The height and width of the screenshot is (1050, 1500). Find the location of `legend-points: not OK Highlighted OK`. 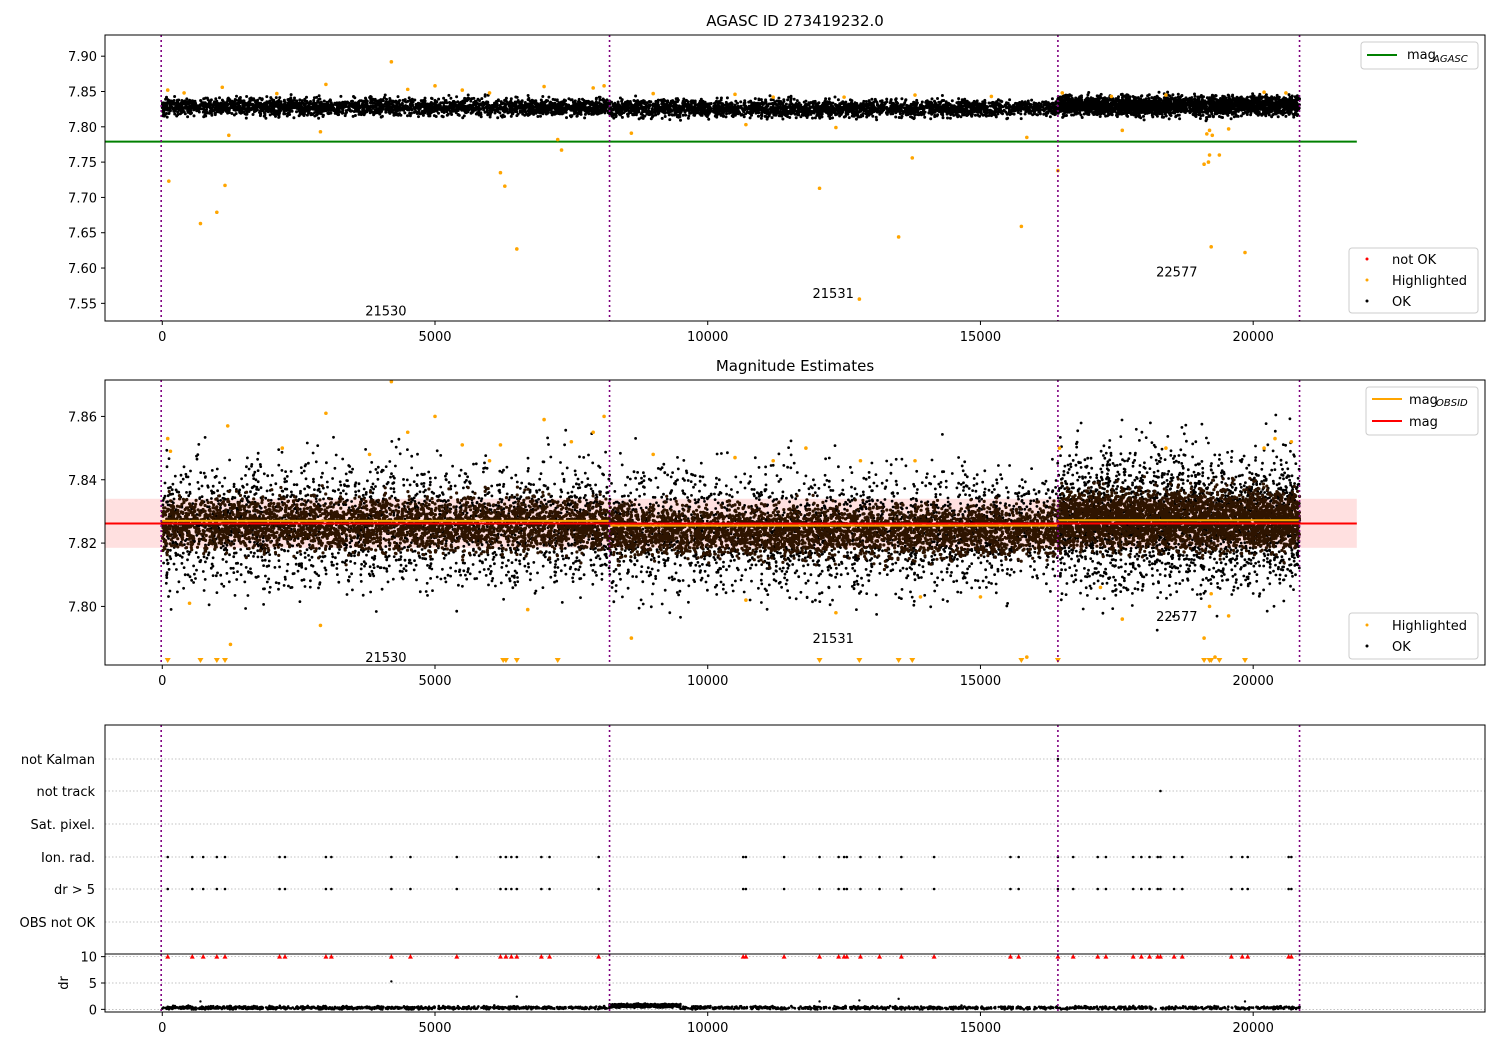

legend-points: not OK Highlighted OK is located at coordinates (1413, 280).